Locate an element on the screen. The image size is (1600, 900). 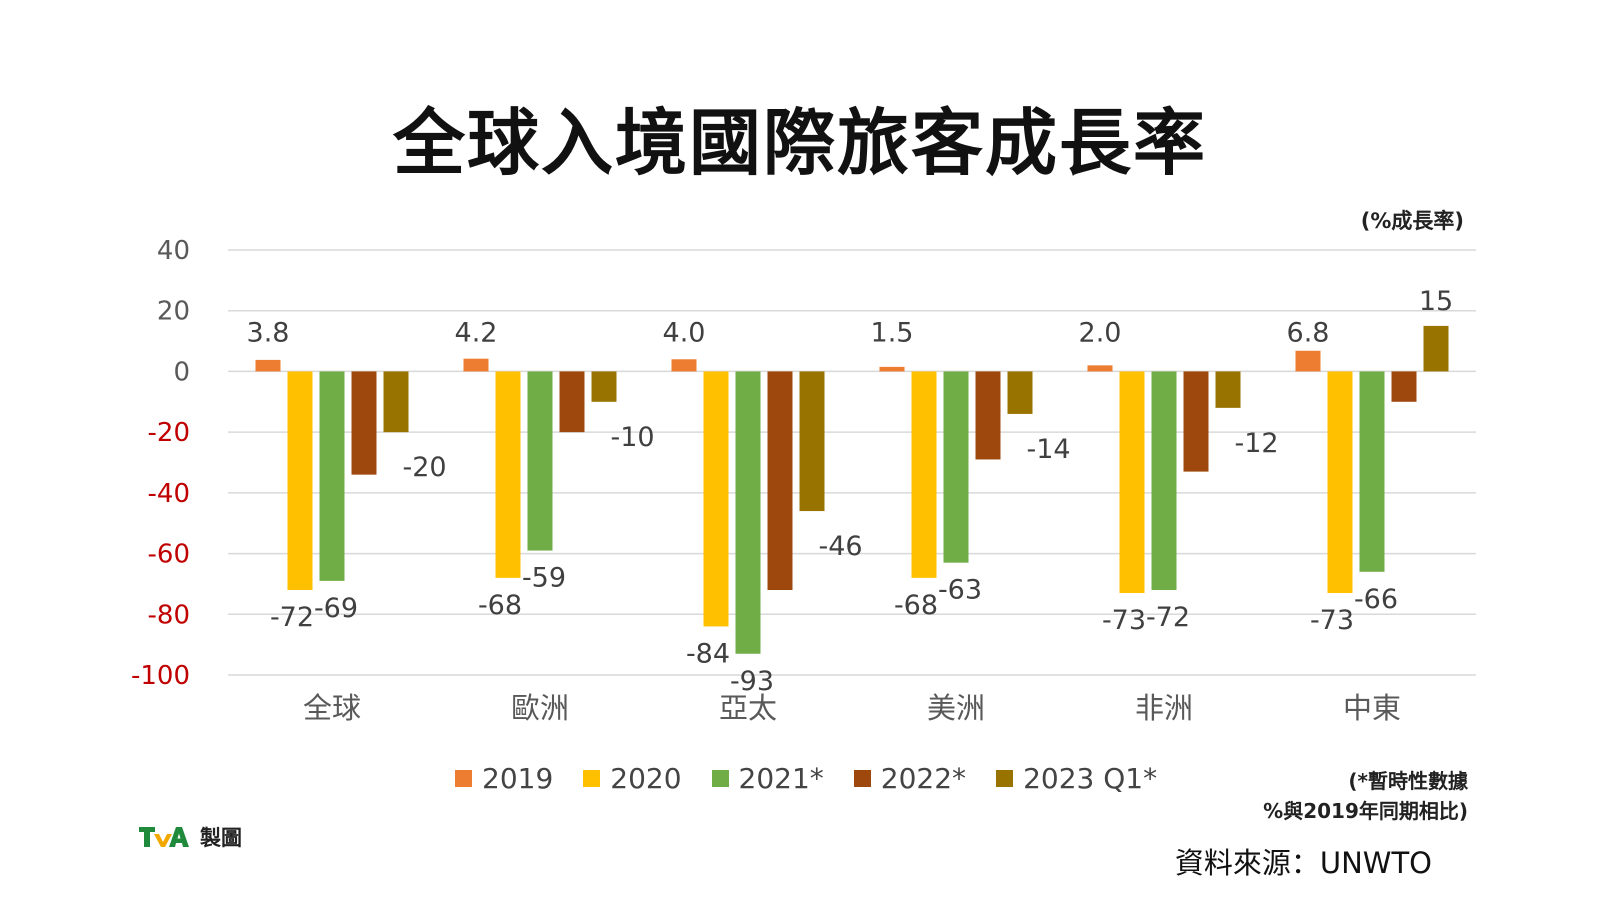
legend-item: 2020 is located at coordinates (632, 778).